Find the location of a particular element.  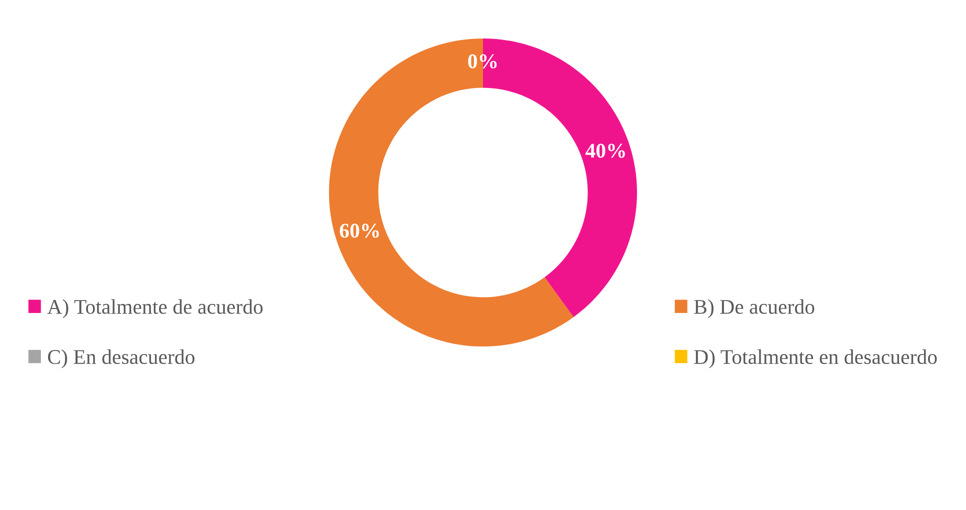

text: 0% is located at coordinates (482, 61).